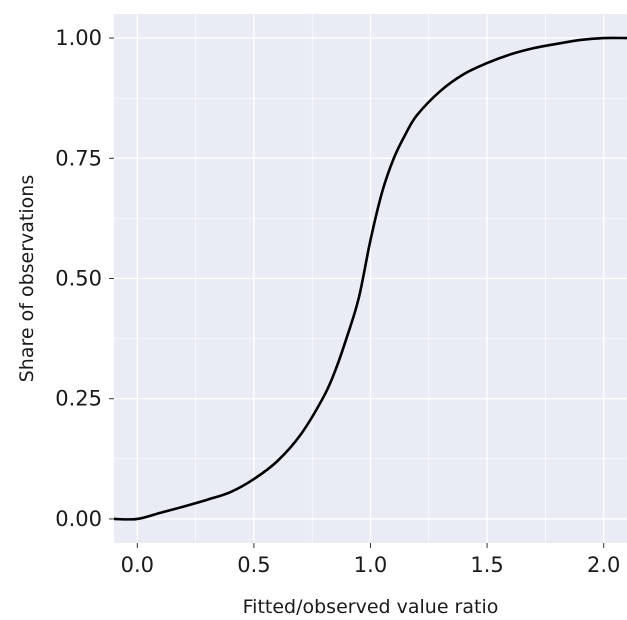 This screenshot has width=627, height=620. What do you see at coordinates (371, 607) in the screenshot?
I see `x-axis-title: Fitted/observed value ratio` at bounding box center [371, 607].